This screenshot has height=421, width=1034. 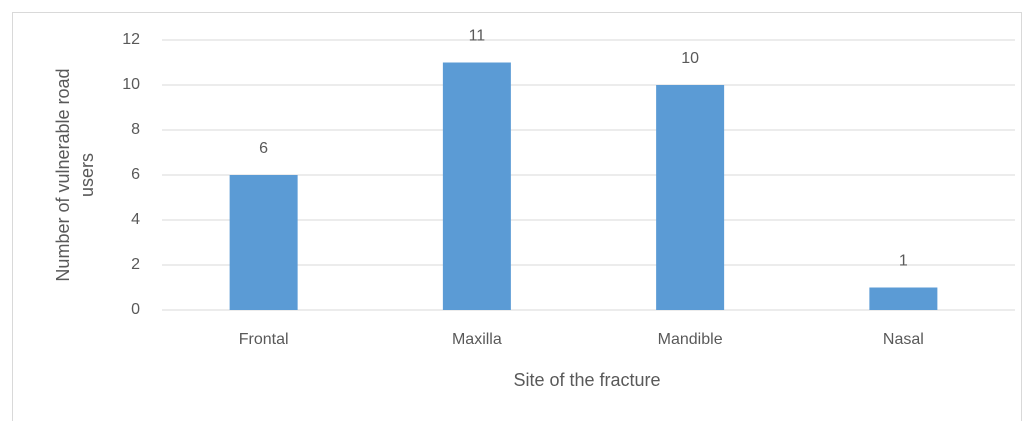 What do you see at coordinates (903, 339) in the screenshot?
I see `x-tick-label: Nasal` at bounding box center [903, 339].